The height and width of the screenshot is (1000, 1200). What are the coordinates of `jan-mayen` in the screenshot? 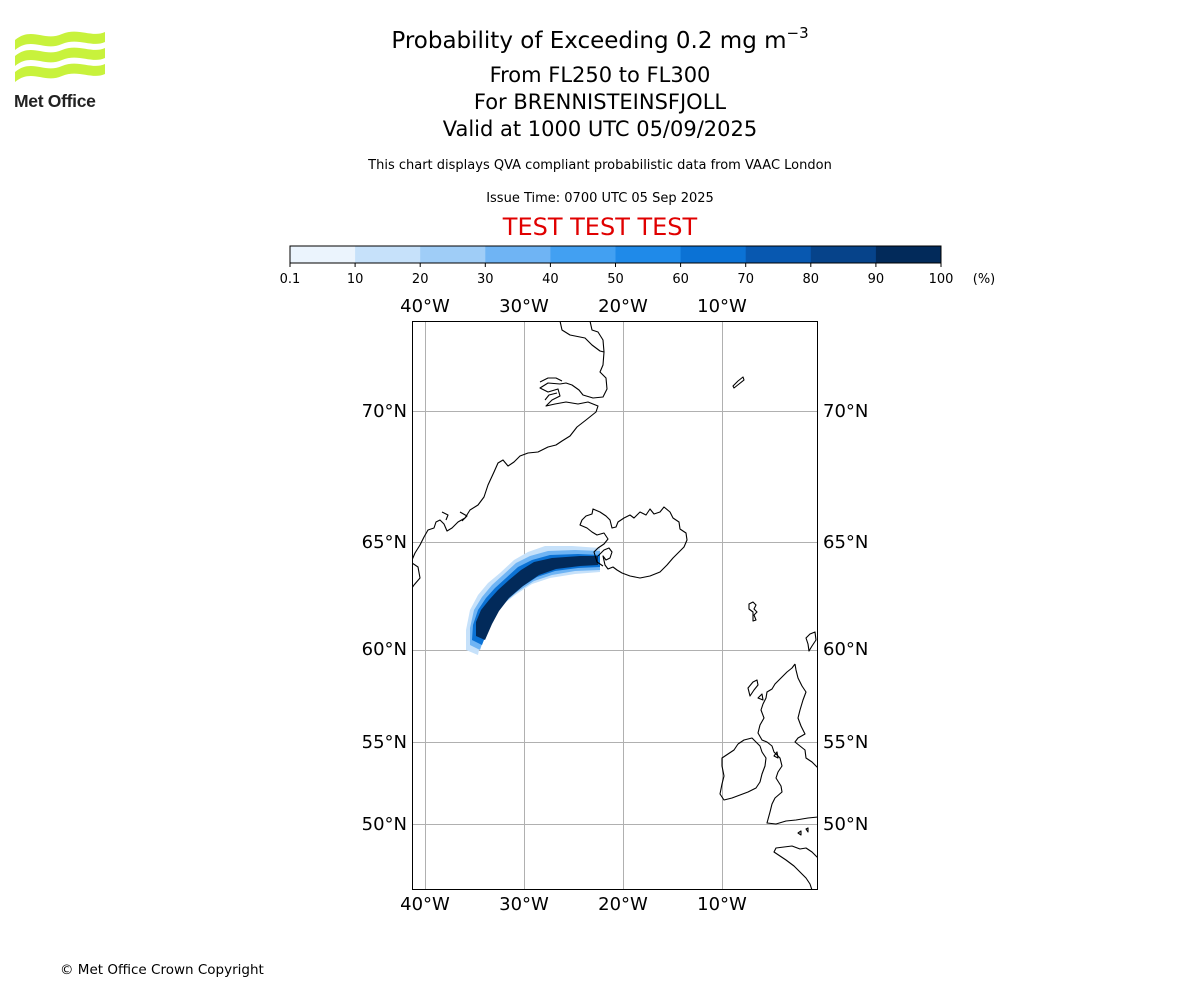 It's located at (738, 382).